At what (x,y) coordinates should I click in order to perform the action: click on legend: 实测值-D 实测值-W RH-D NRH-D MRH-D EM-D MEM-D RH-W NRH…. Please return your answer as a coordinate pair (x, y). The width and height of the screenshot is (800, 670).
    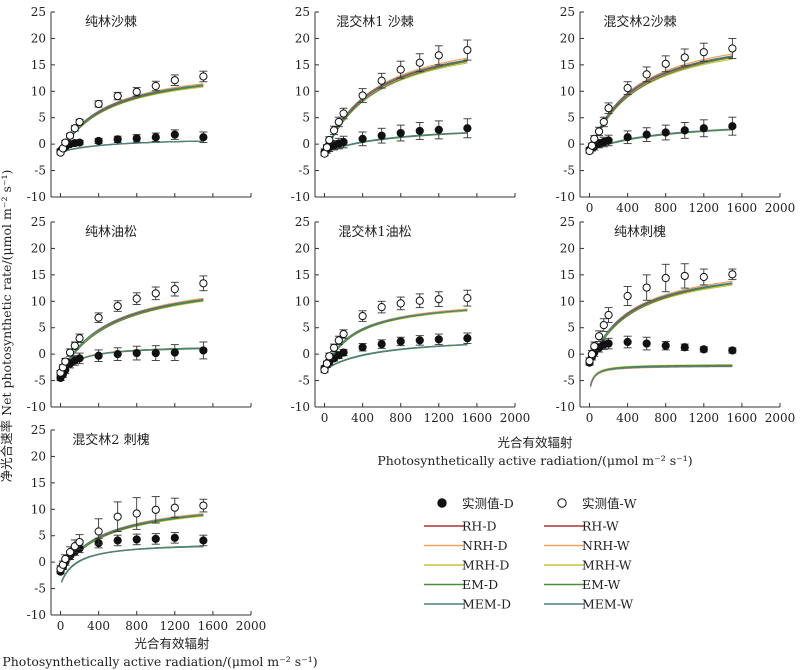
    Looking at the image, I should click on (530, 554).